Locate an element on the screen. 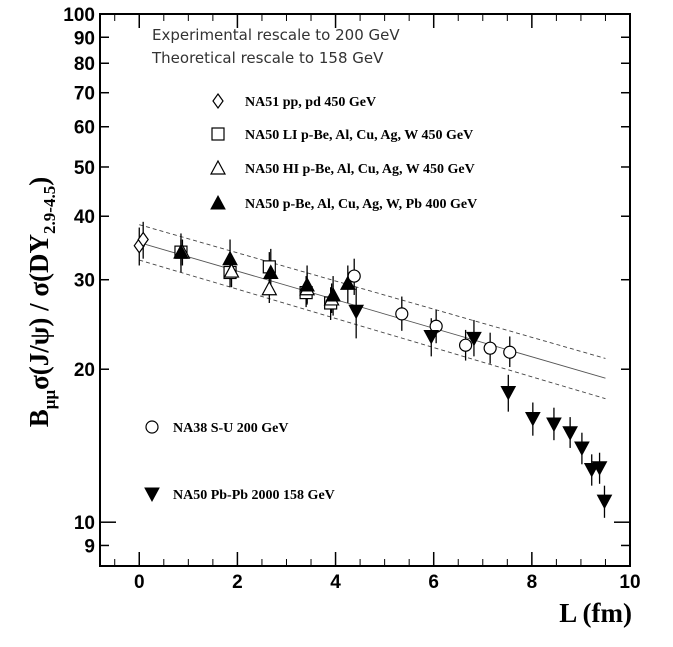 The height and width of the screenshot is (647, 673). y-tick-label: 70 is located at coordinates (84, 94).